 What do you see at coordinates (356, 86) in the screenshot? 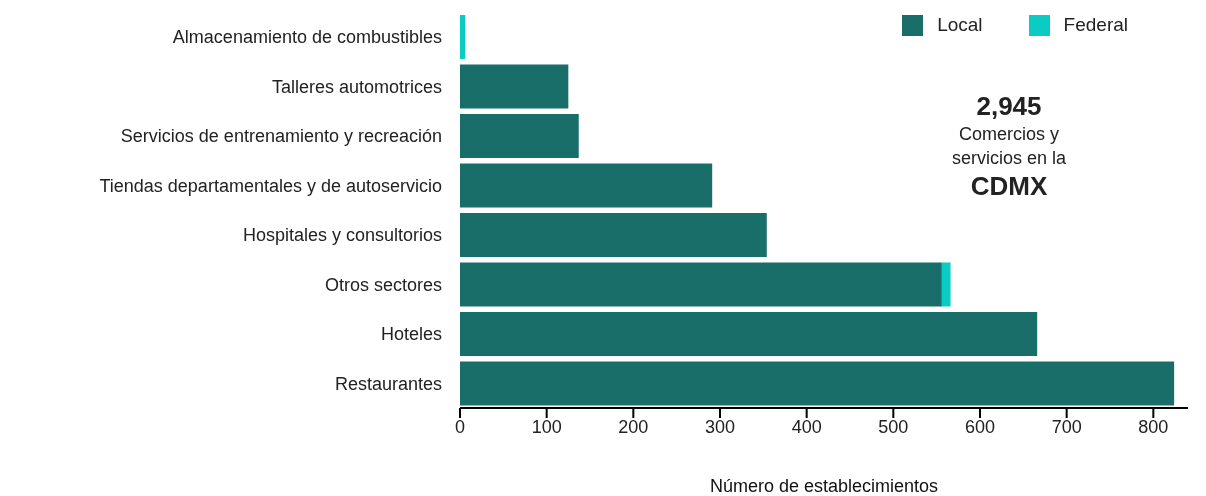
I see `y-tick-label: Talleres automotrices` at bounding box center [356, 86].